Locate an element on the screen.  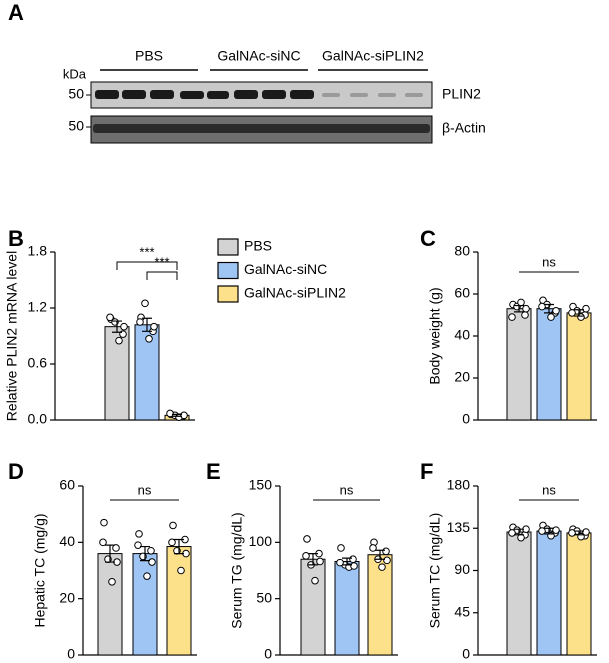
y-tick-label: 60 is located at coordinates (462, 293).